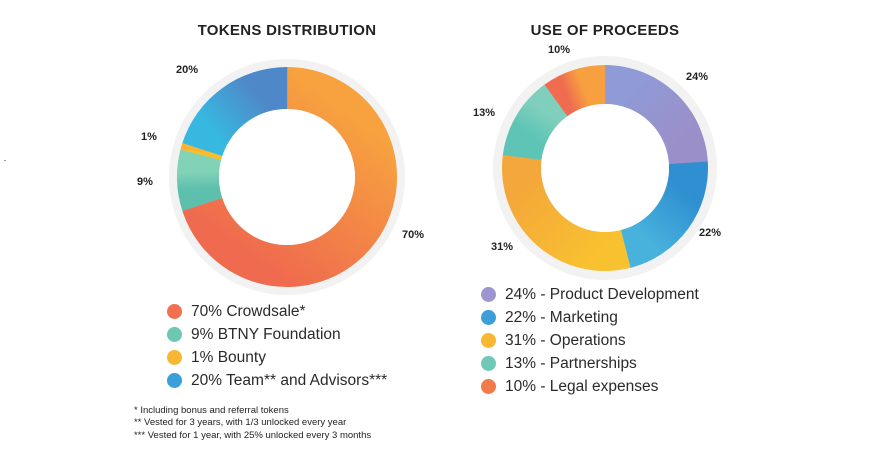  I want to click on use-of-proceeds-donut: 24% 22% 31% 13% 10%, so click(597, 162).